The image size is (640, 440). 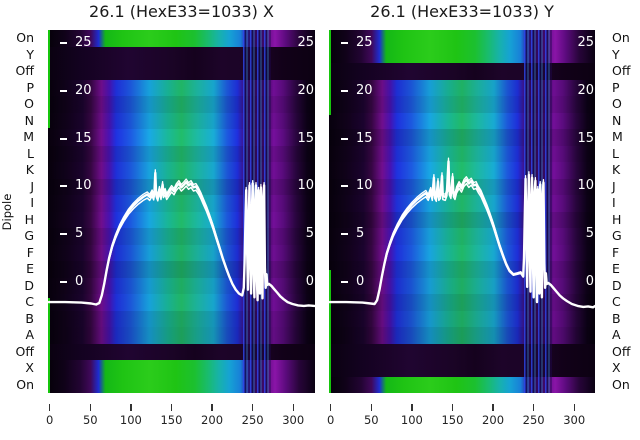 I want to click on row-label: I, so click(x=32, y=203).